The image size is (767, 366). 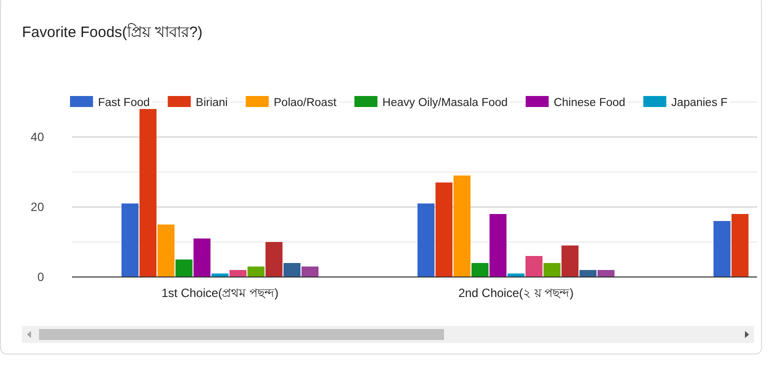 What do you see at coordinates (516, 293) in the screenshot?
I see `x-tick-label: 2nd Choice(২ য় পছন্দ)` at bounding box center [516, 293].